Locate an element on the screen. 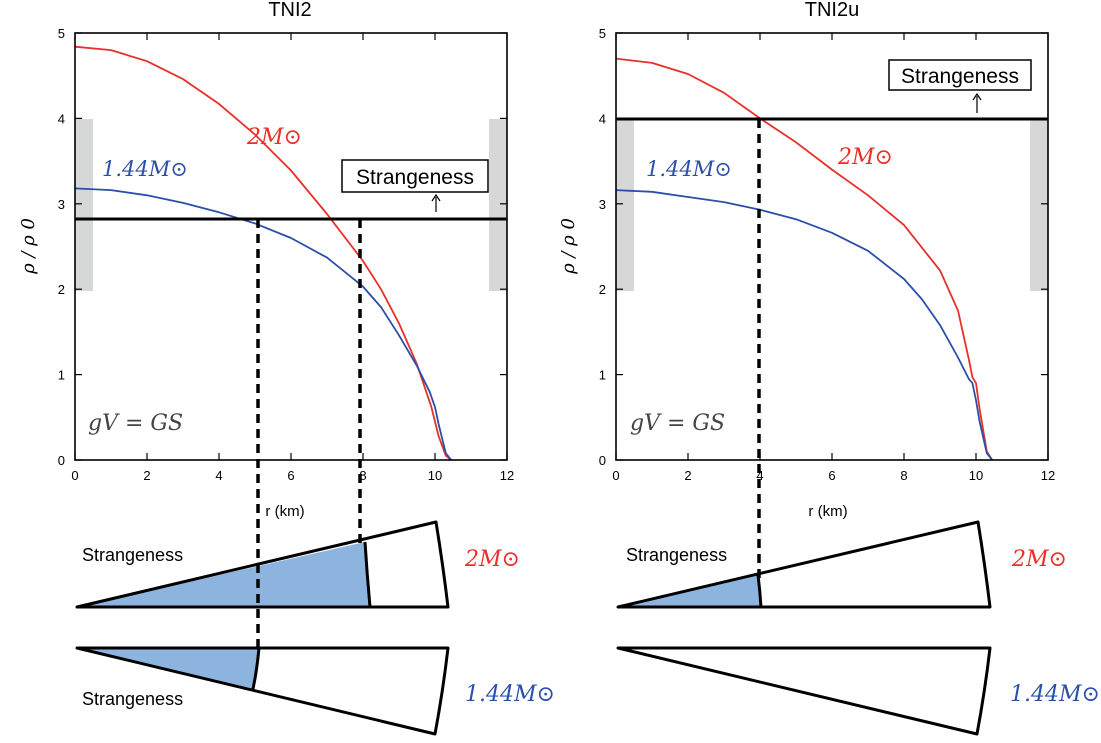 The image size is (1101, 743). wedge-right-lower: 1.44M⊙ is located at coordinates (858, 691).